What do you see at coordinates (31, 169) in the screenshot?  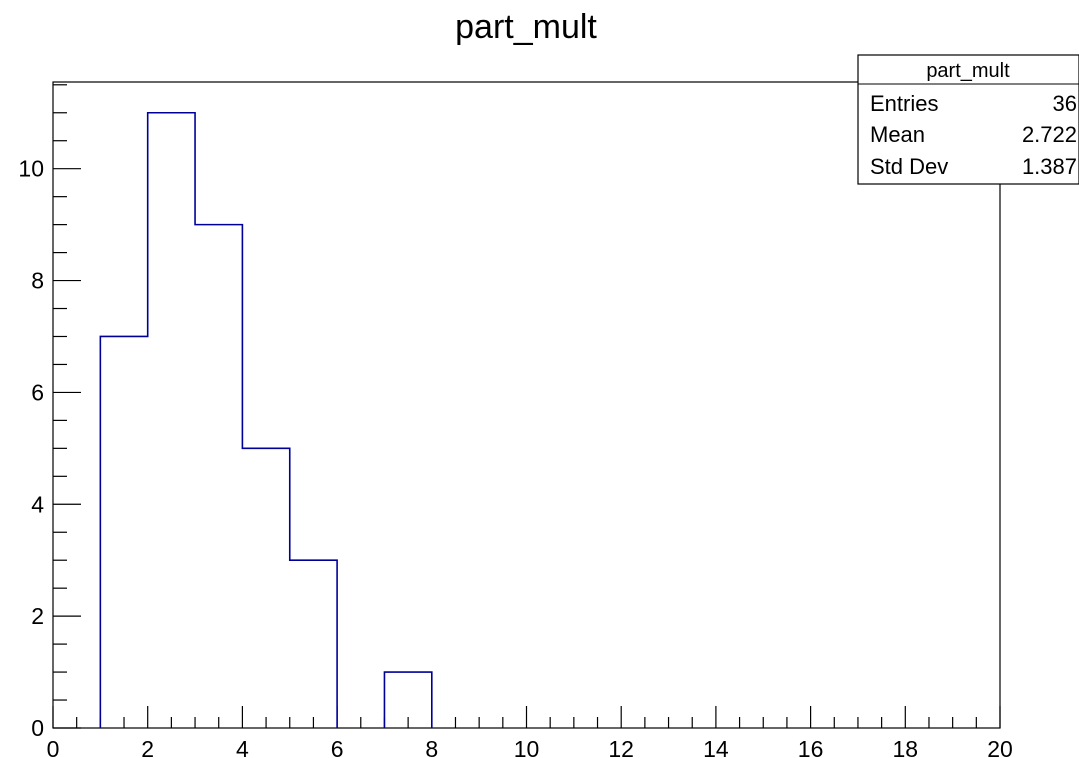 I see `y-tick-label: 10` at bounding box center [31, 169].